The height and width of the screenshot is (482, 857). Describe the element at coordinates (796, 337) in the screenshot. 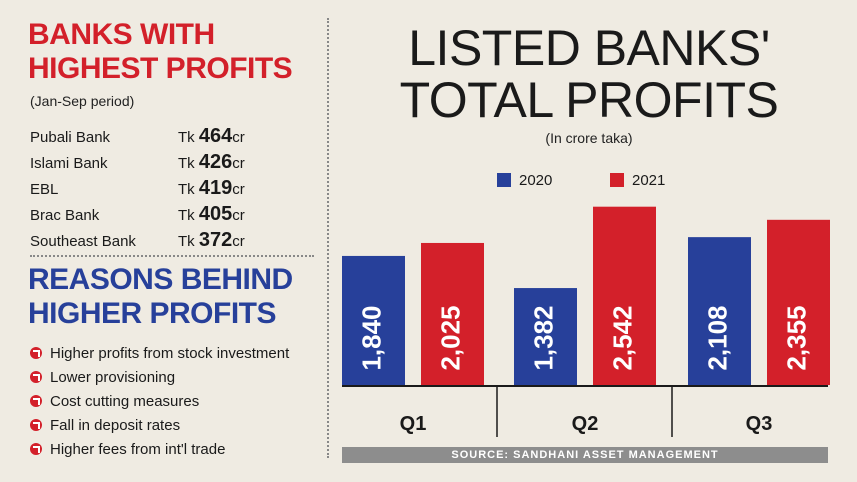

I see `bar-value-label: 2,355` at that location.